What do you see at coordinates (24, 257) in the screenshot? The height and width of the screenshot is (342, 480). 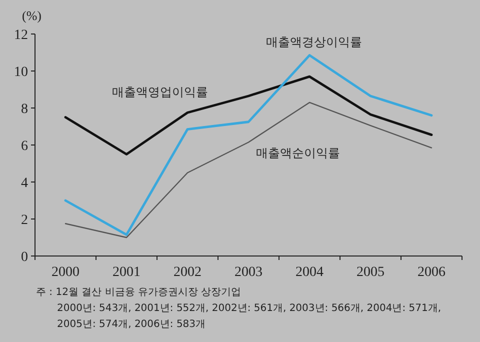 I see `y-tick-label: 0` at bounding box center [24, 257].